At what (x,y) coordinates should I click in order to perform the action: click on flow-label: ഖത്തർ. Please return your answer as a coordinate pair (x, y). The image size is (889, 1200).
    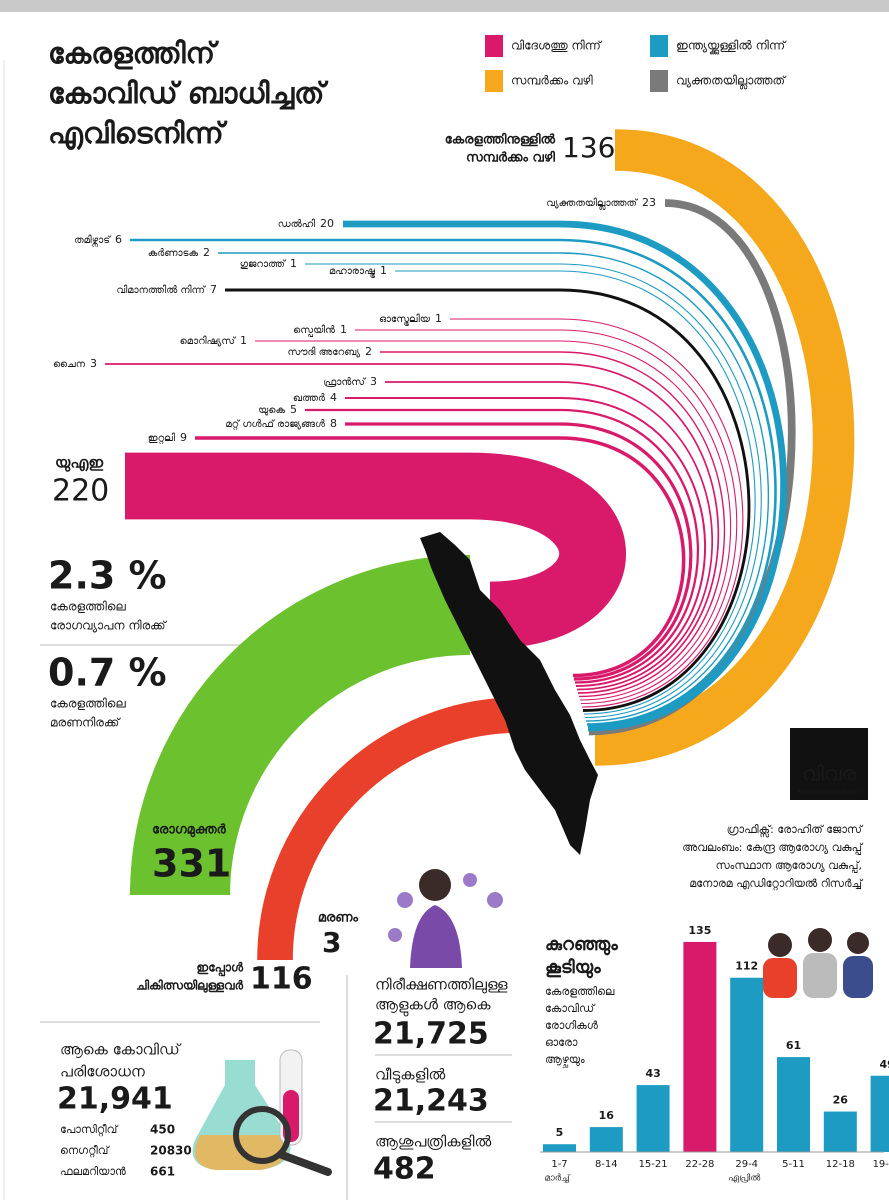
    Looking at the image, I should click on (309, 398).